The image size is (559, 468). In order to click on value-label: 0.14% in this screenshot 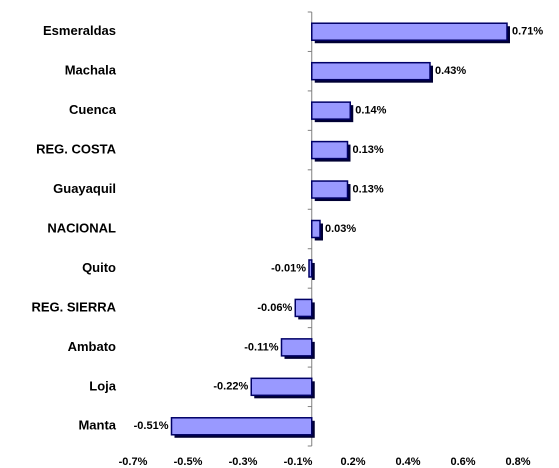, I will do `click(370, 111)`.